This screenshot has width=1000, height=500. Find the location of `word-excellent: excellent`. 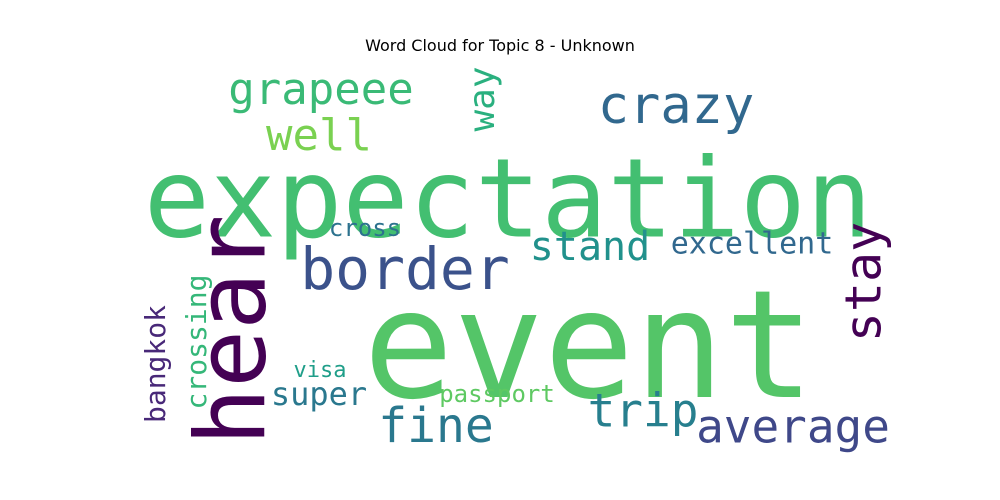

word-excellent: excellent is located at coordinates (752, 244).